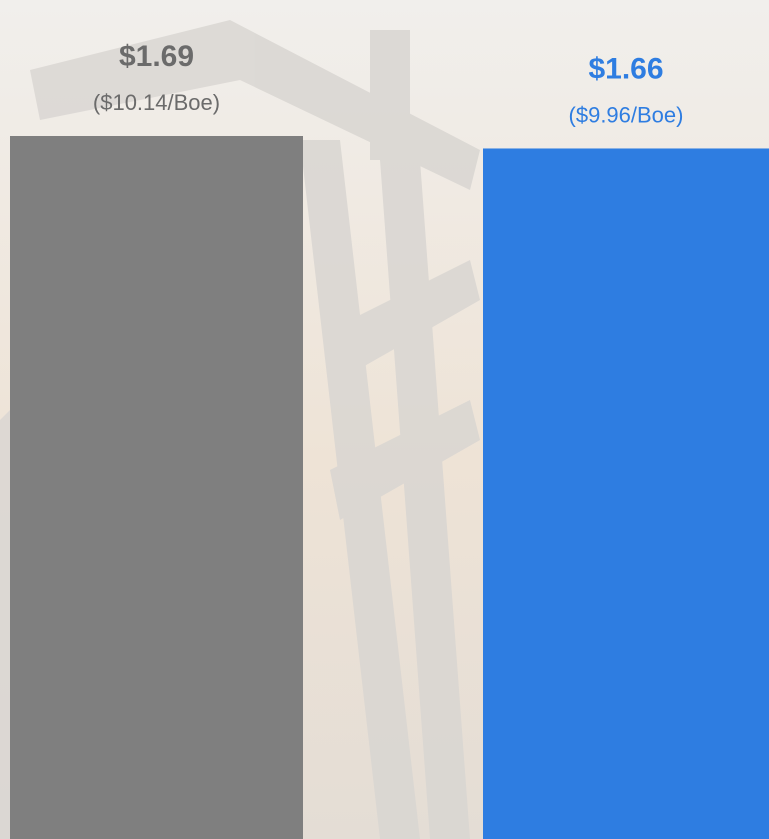 The image size is (769, 839). What do you see at coordinates (156, 56) in the screenshot?
I see `value-label: $1.69` at bounding box center [156, 56].